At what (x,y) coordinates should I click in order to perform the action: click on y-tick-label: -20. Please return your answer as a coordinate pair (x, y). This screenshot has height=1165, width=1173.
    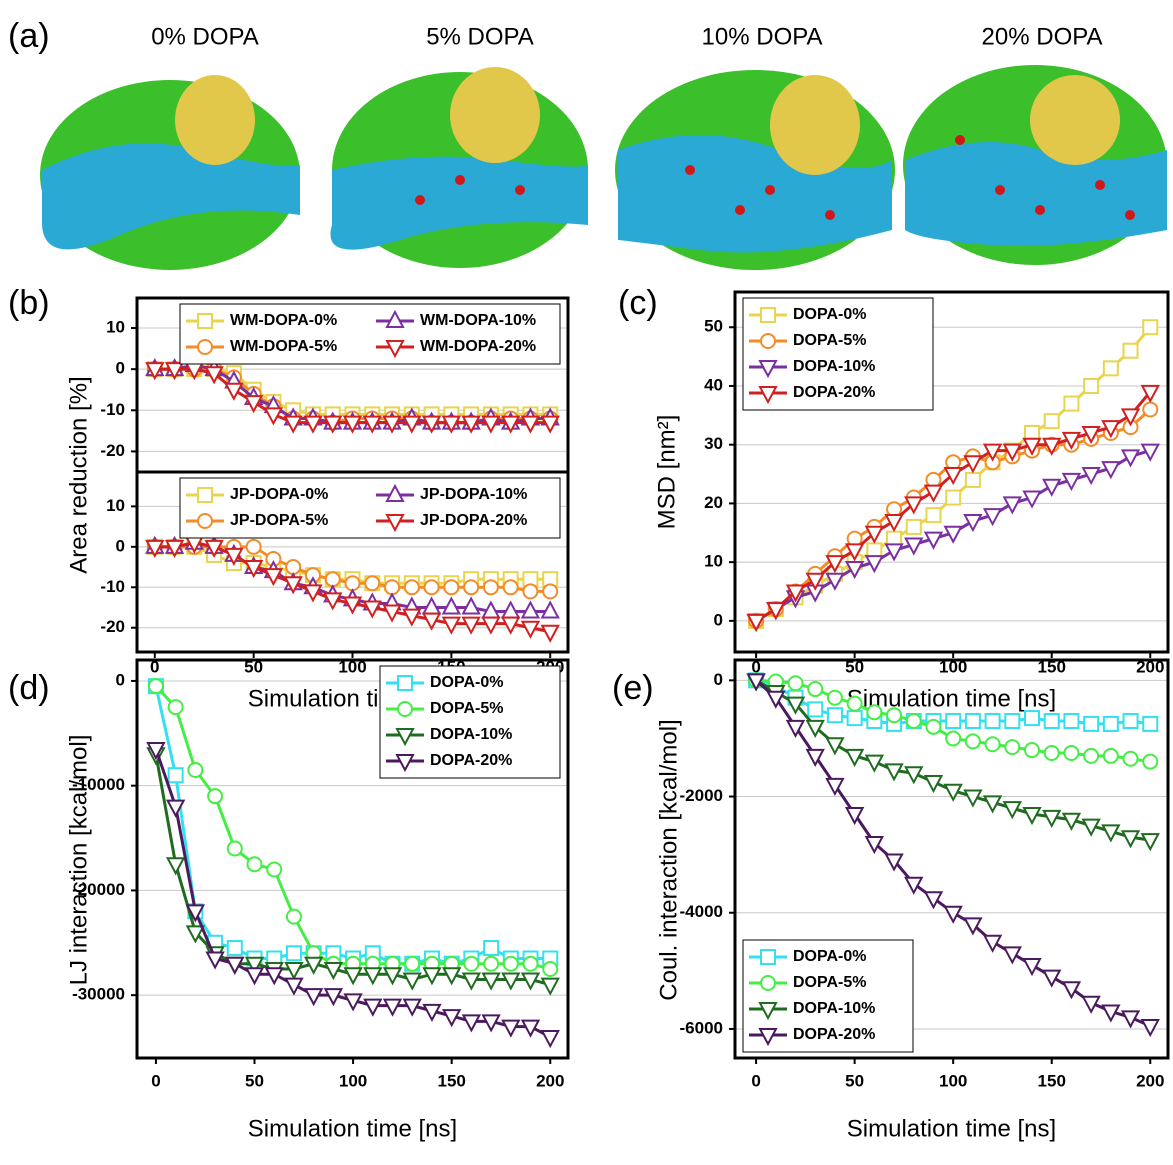
    Looking at the image, I should click on (112, 450).